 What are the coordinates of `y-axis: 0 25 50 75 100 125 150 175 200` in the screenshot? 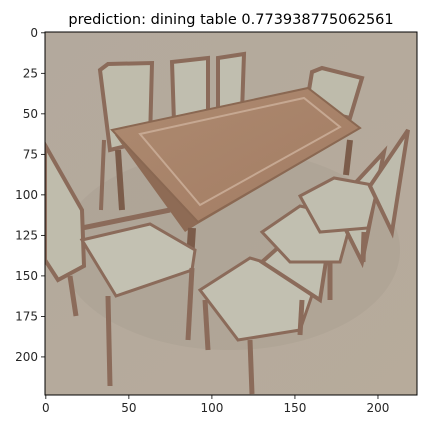 It's located at (30, 195).